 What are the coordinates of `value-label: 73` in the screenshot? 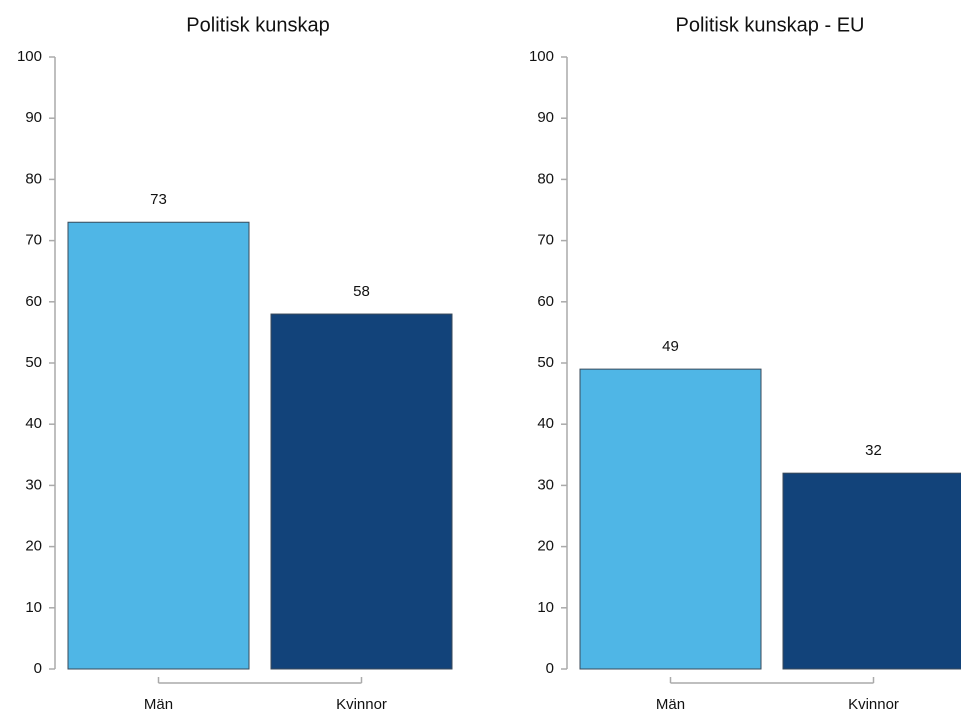 It's located at (158, 199).